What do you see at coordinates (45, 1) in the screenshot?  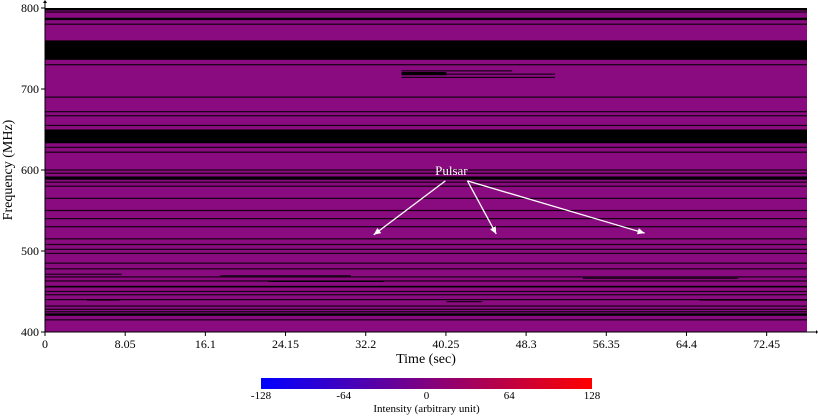 I see `y-axis-arrowhead` at bounding box center [45, 1].